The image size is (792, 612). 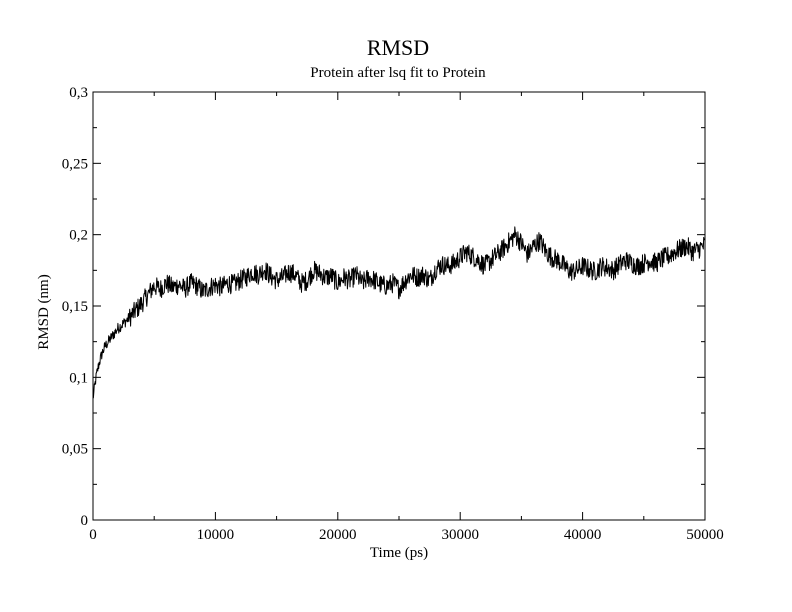 What do you see at coordinates (338, 535) in the screenshot?
I see `x-tick-label: 20000` at bounding box center [338, 535].